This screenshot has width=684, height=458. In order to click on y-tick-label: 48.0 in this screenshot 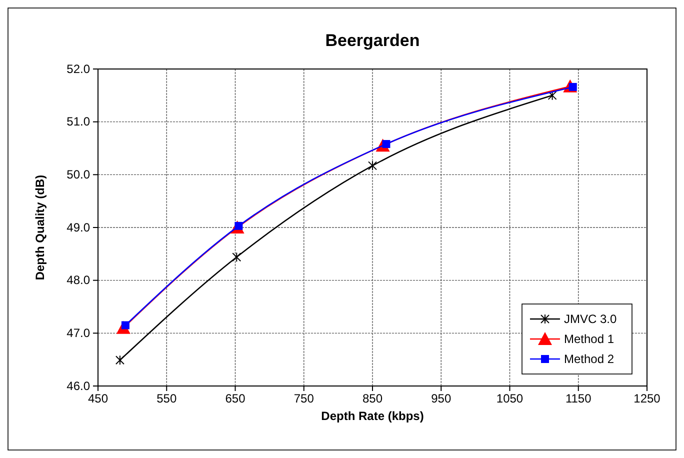, I will do `click(78, 280)`.